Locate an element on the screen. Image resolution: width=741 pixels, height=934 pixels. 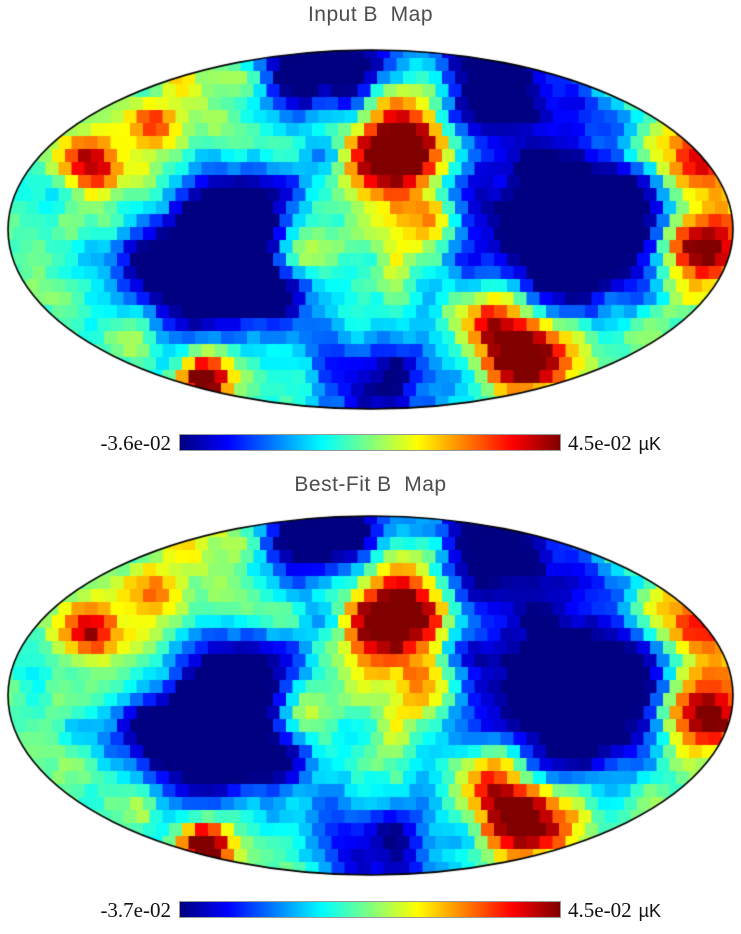
colorbar-row-input: -3.6e-02 4.5e-02 µK is located at coordinates (370, 443).